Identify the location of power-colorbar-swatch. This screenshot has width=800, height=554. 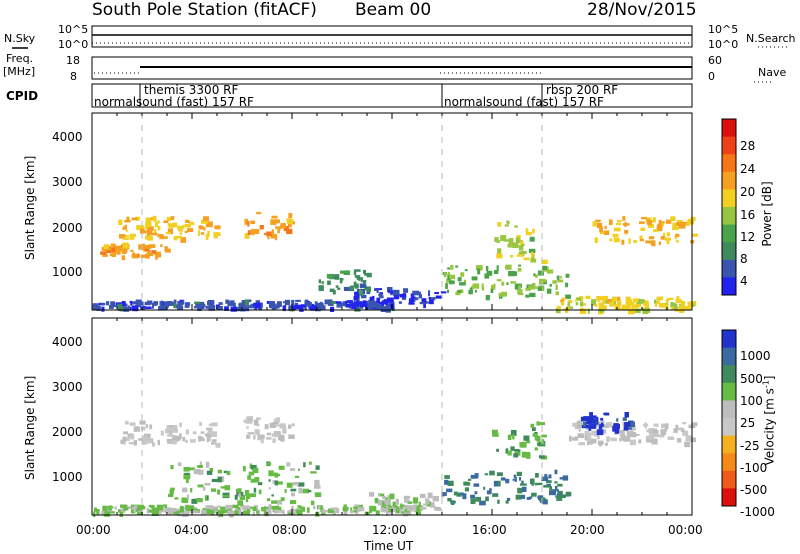
(729, 216).